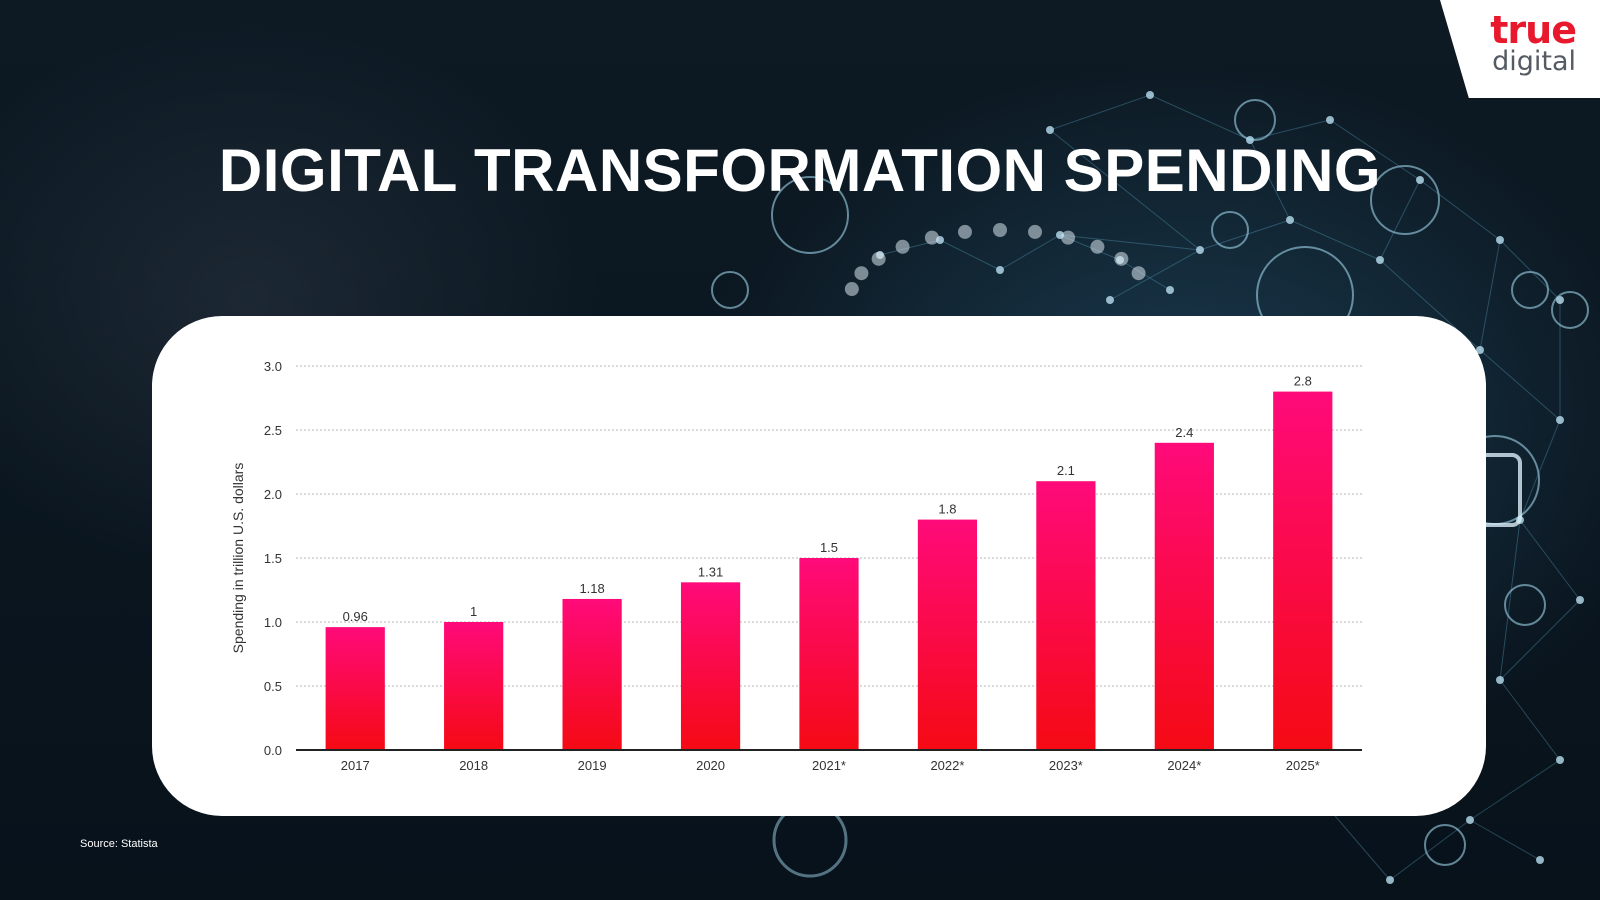 This screenshot has width=1600, height=900. Describe the element at coordinates (473, 611) in the screenshot. I see `data-label: 1` at that location.